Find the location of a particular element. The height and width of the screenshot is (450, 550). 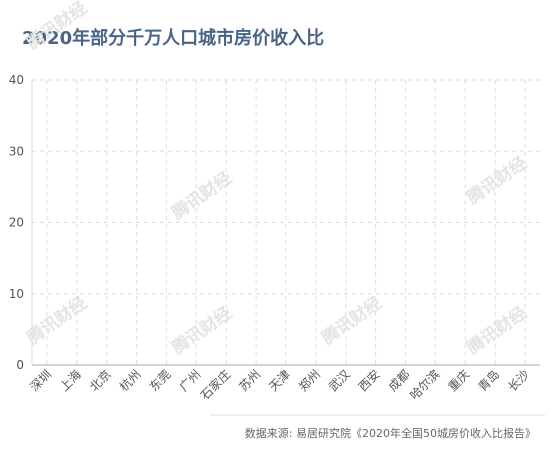

x-tick-label: 西安 is located at coordinates (369, 381).